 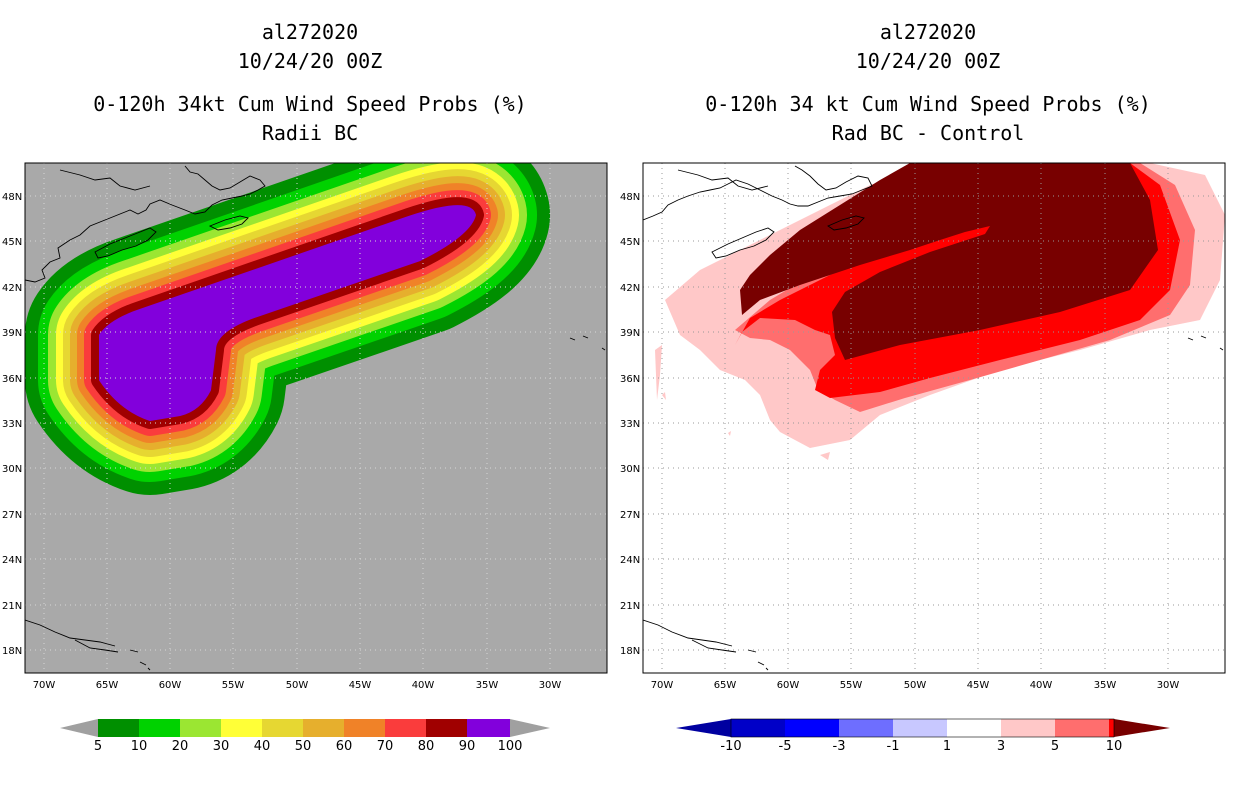 What do you see at coordinates (928, 133) in the screenshot?
I see `right-product-variant: Rad BC - Control` at bounding box center [928, 133].